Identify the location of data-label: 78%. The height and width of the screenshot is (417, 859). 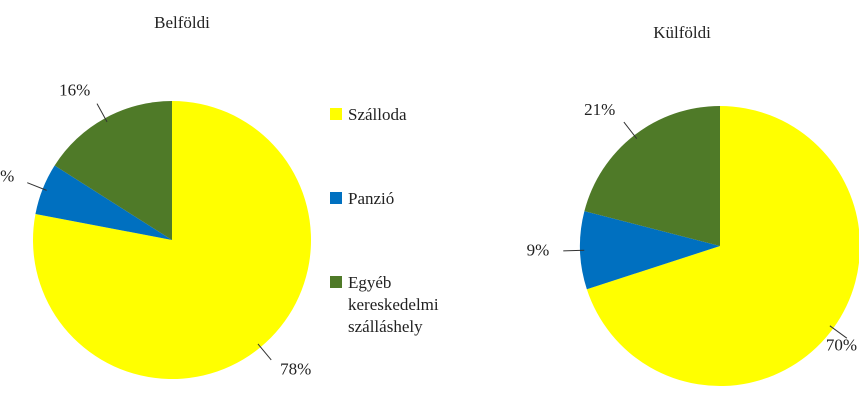
(295, 369).